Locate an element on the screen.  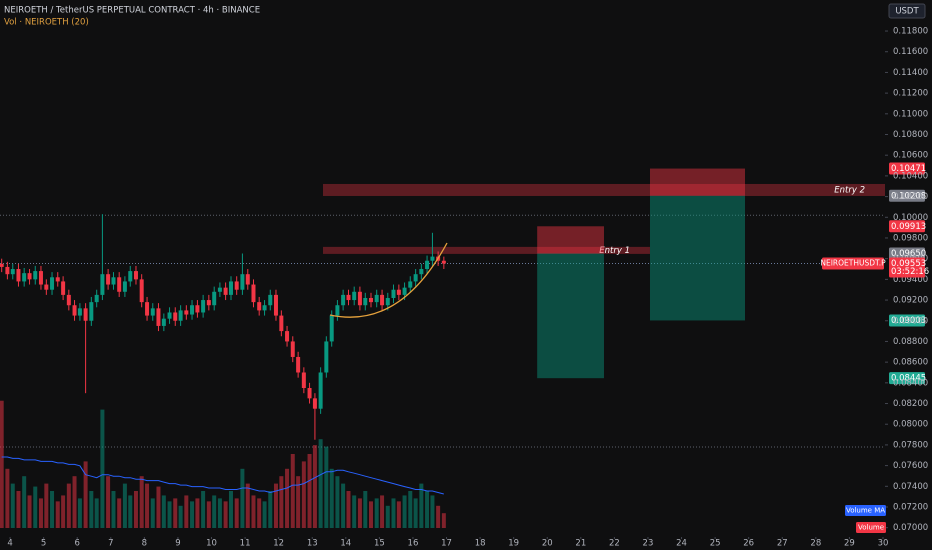
y-tick-label: 0.11400 is located at coordinates (910, 73).